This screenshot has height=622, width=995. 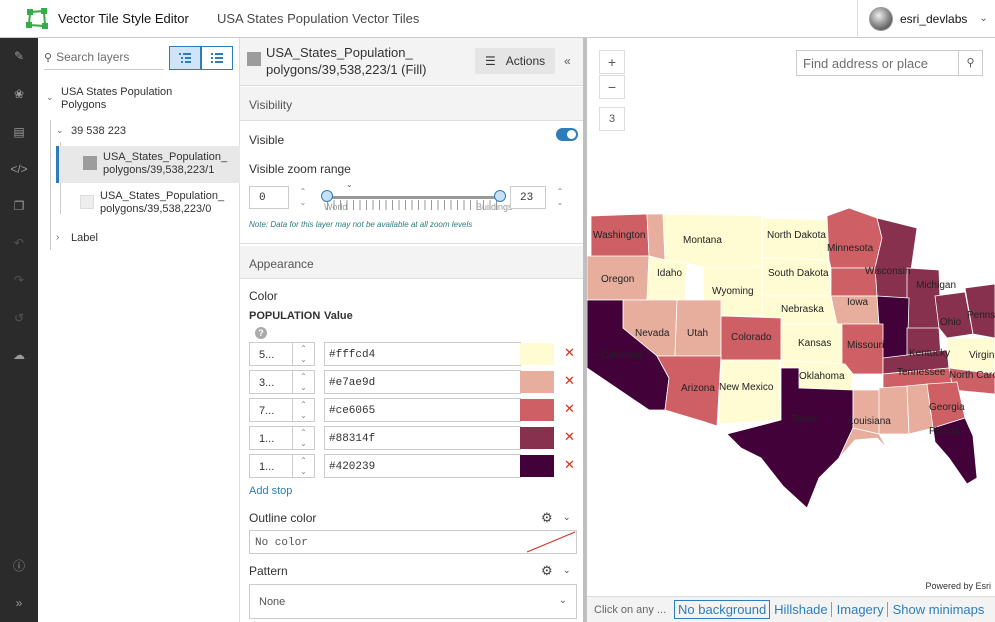 I want to click on stop-hex-input: #e7ae9d, so click(x=422, y=382).